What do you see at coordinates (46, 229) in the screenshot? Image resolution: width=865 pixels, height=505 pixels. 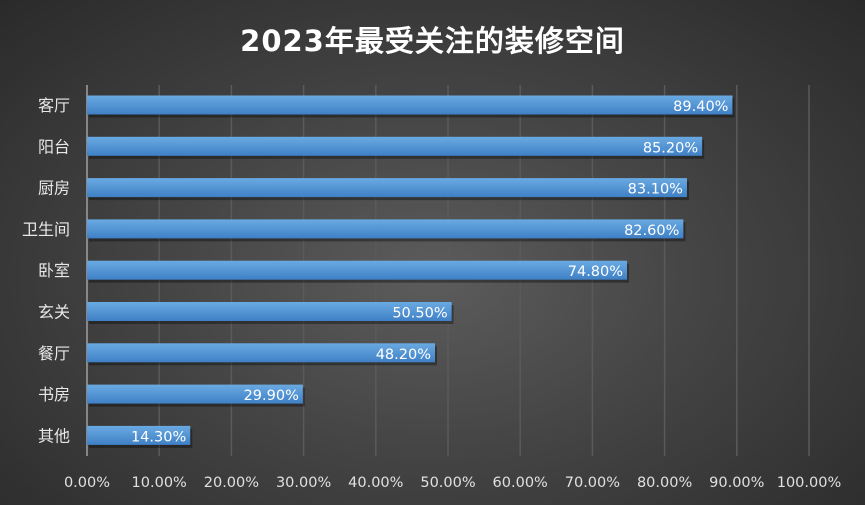 I see `category-label: 卫生间` at bounding box center [46, 229].